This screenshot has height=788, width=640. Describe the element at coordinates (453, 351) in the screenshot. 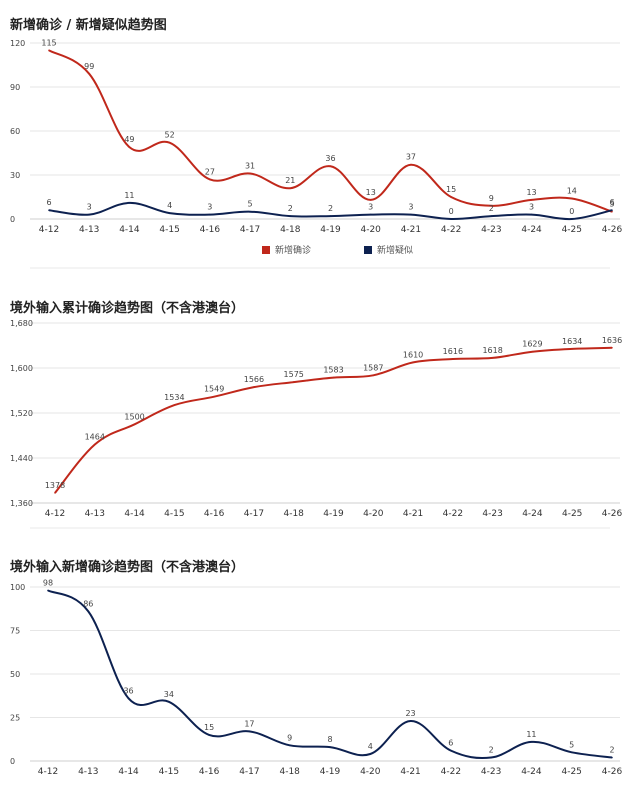

I see `data-label: 1616` at that location.